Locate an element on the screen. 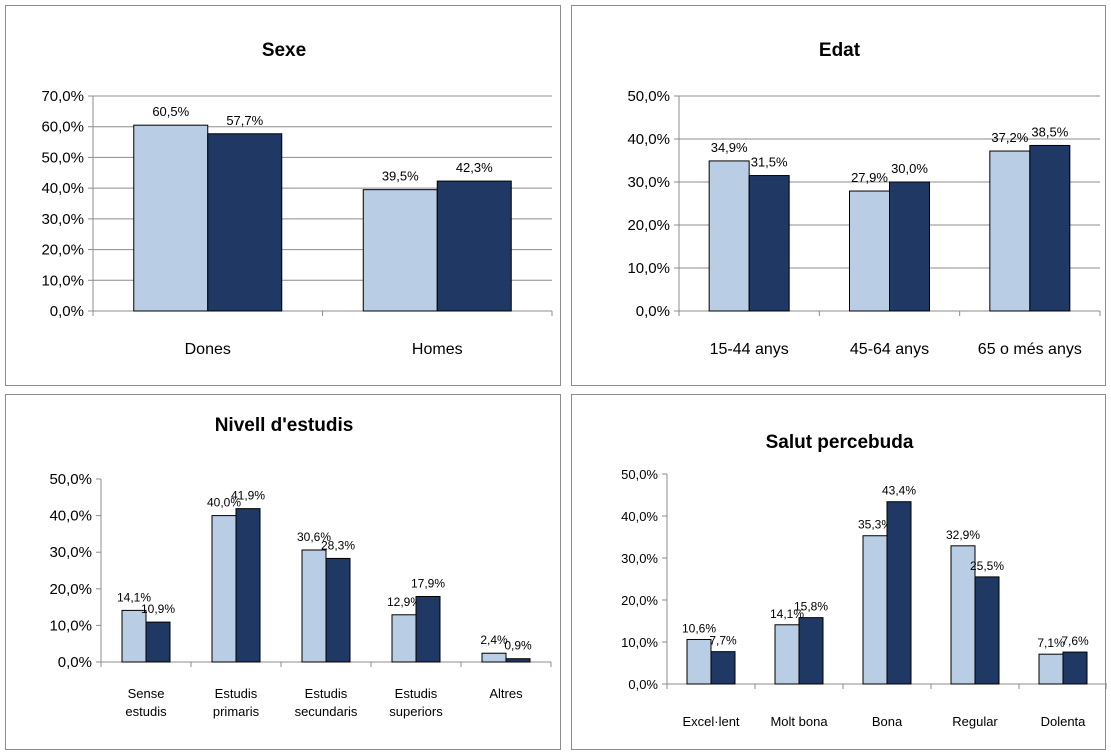  category-label: 65 o més anys is located at coordinates (1030, 349).